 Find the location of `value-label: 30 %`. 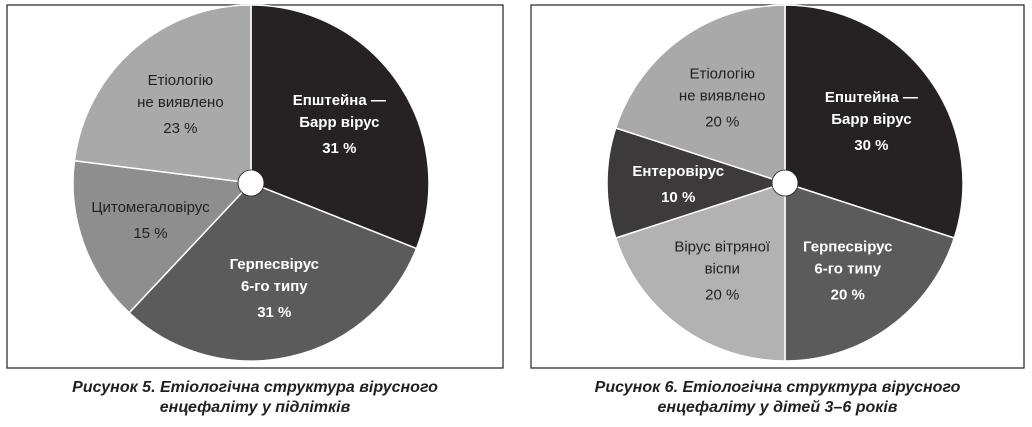

value-label: 30 % is located at coordinates (871, 145).